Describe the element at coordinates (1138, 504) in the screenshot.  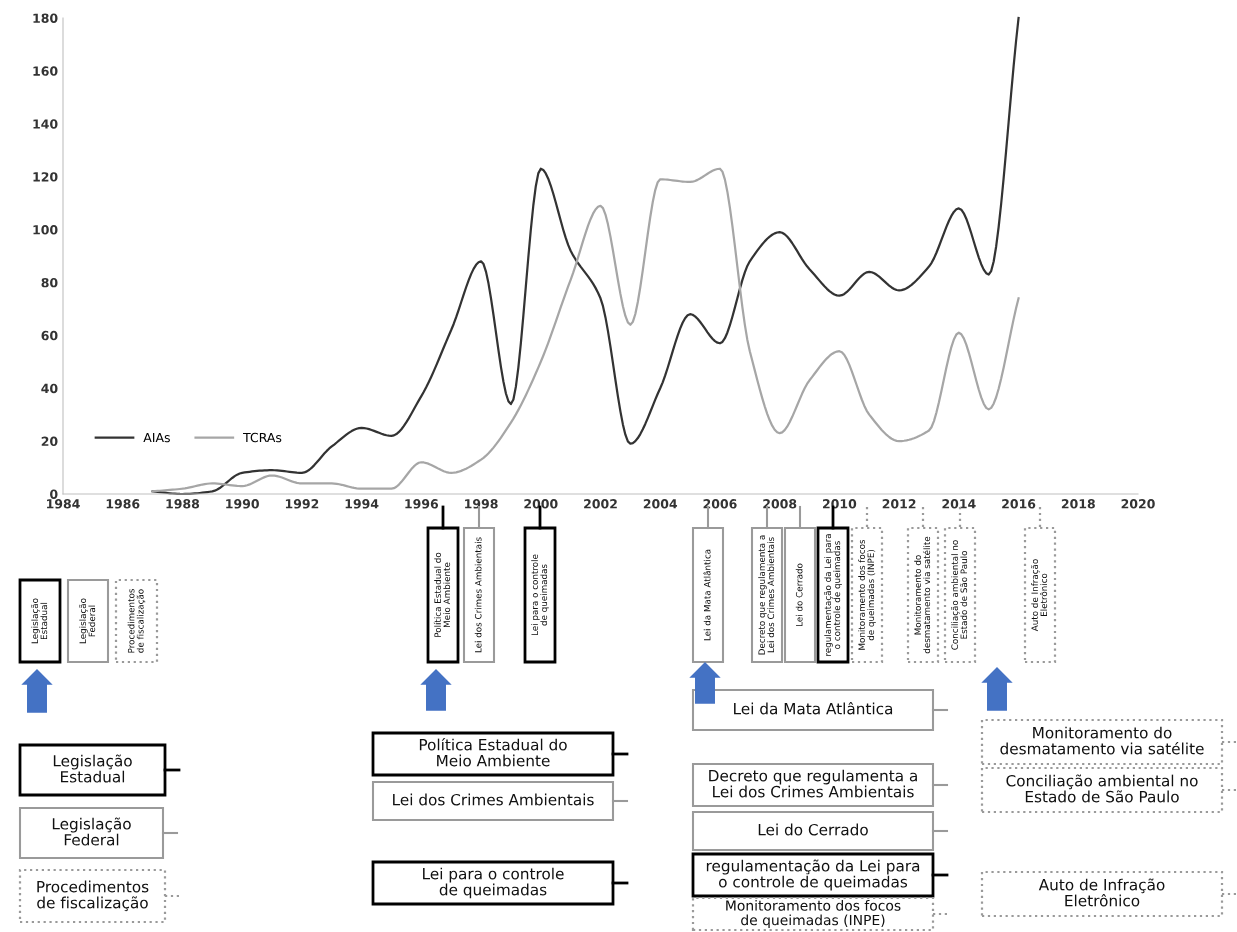
I see `x-tick-label: 2020` at that location.